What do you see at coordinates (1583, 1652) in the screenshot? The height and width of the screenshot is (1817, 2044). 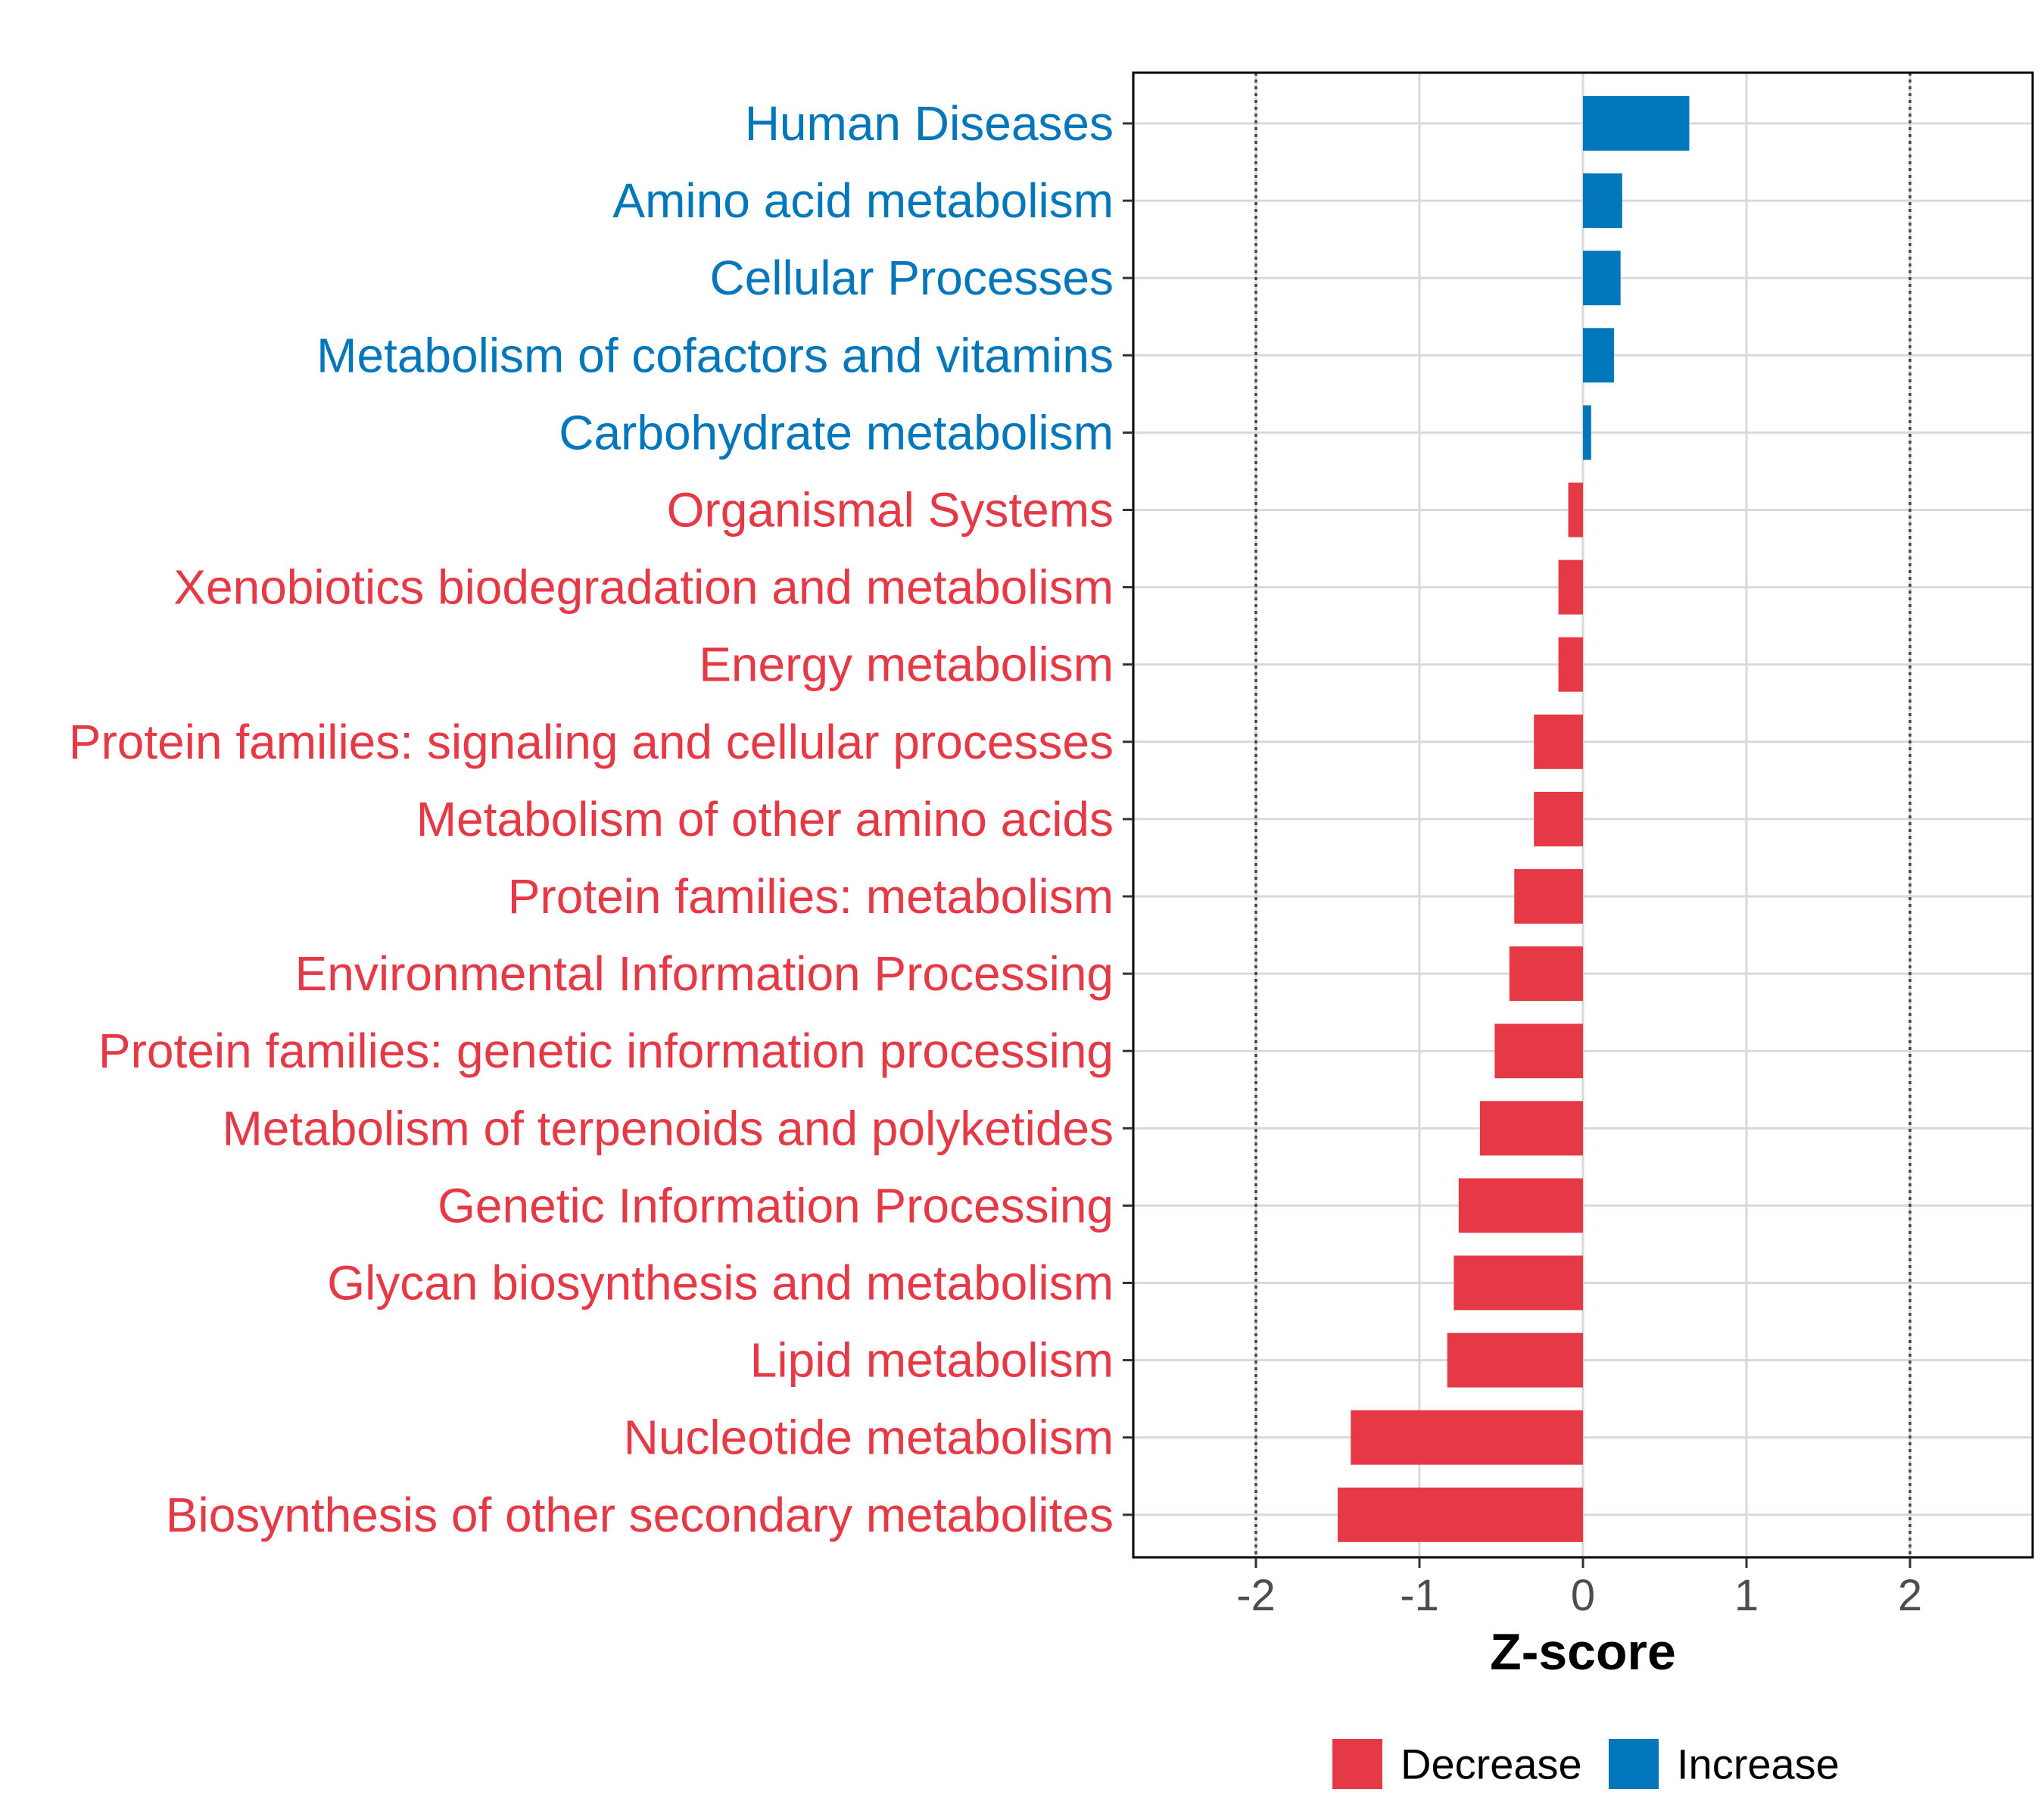 I see `x-axis-title: Z-score` at bounding box center [1583, 1652].